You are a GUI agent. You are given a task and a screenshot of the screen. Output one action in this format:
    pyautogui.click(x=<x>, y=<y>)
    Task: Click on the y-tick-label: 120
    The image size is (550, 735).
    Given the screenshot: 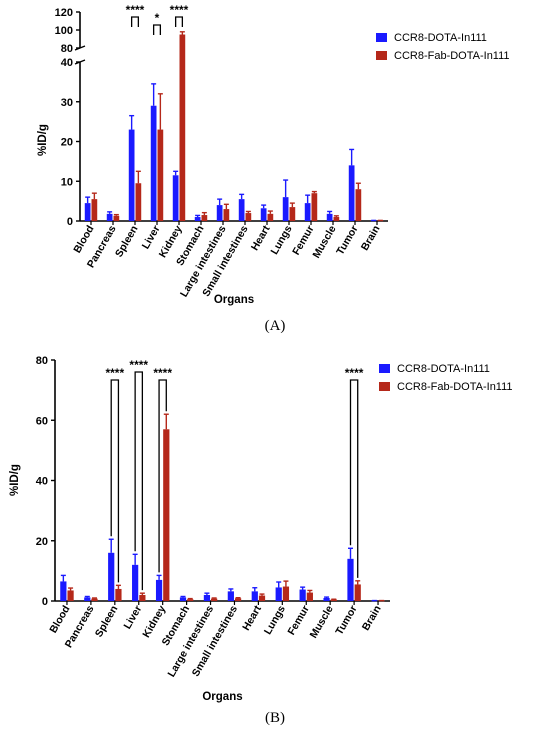 What is the action you would take?
    pyautogui.click(x=64, y=13)
    